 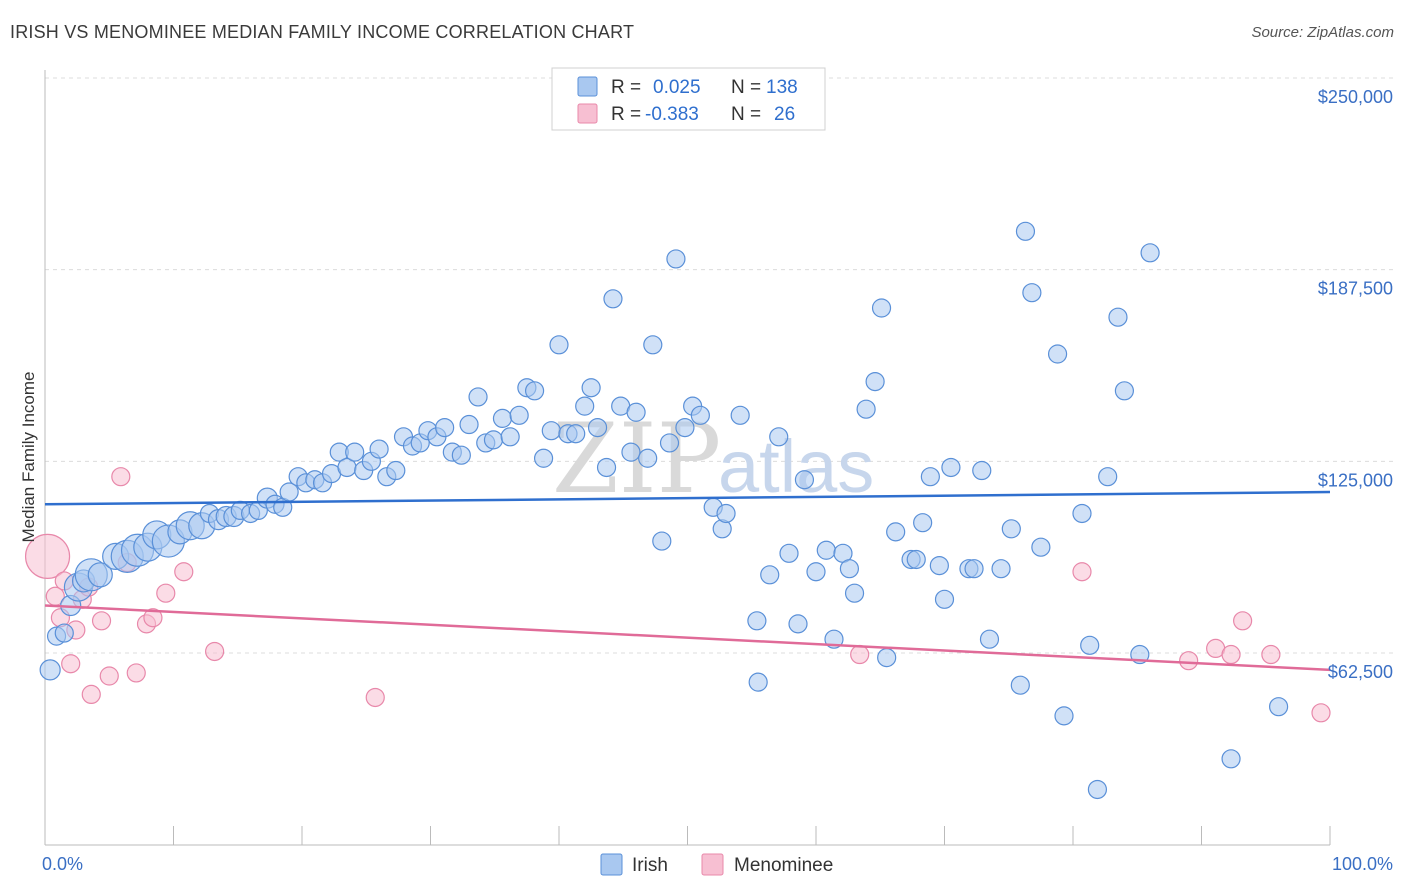 What do you see at coordinates (587, 113) in the screenshot?
I see `legend-swatch-menominee` at bounding box center [587, 113].